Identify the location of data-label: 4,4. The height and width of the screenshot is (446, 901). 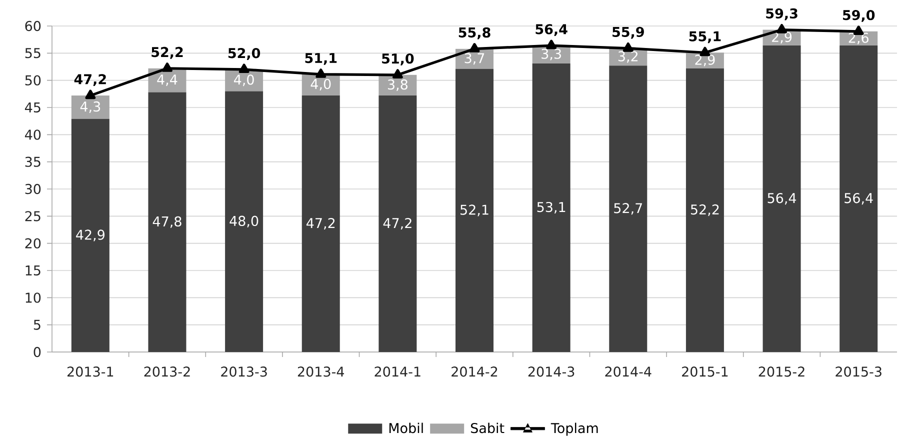
(167, 80).